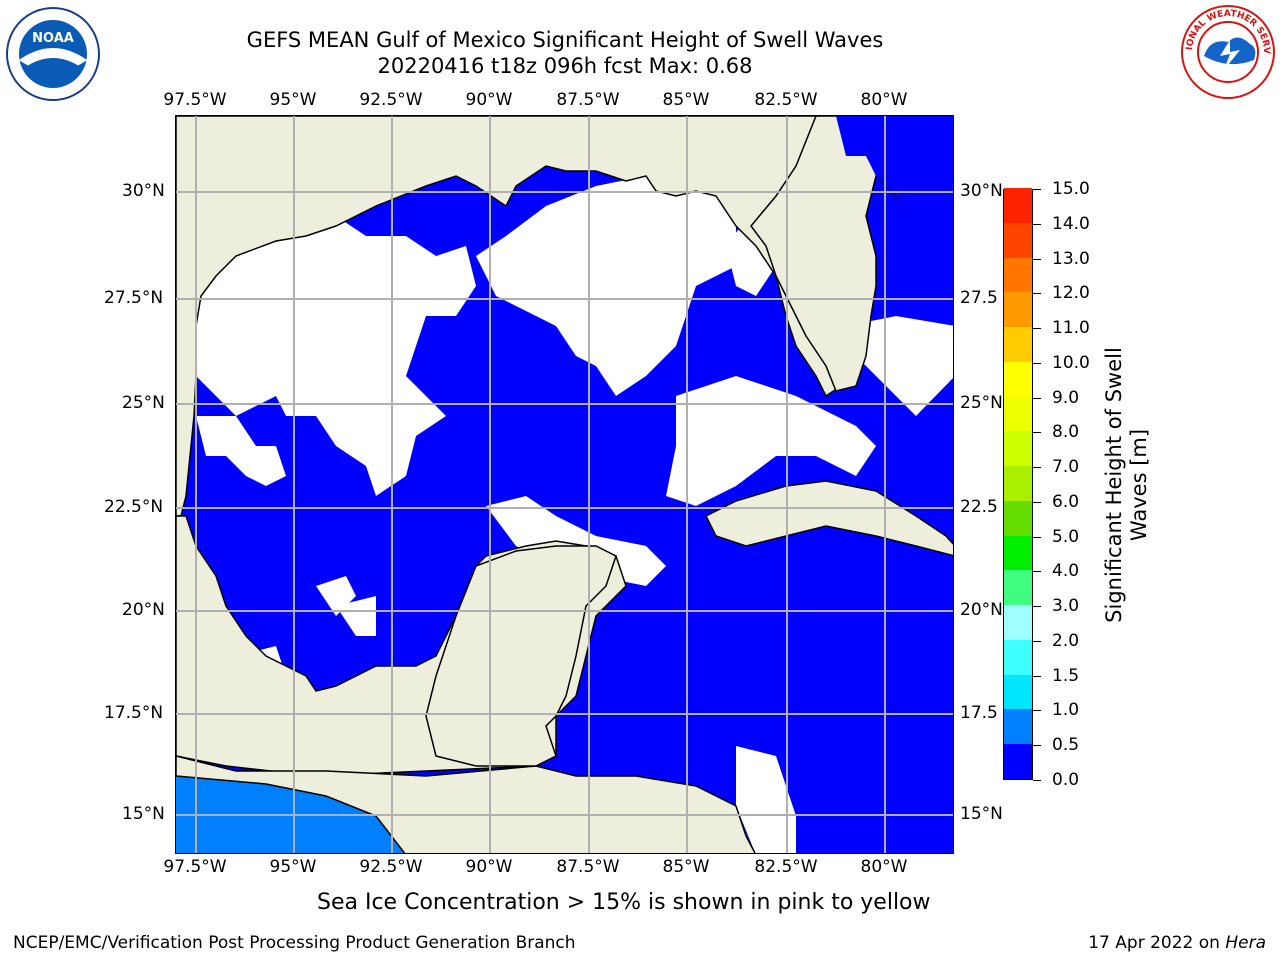 The height and width of the screenshot is (960, 1280). Describe the element at coordinates (1245, 943) in the screenshot. I see `footer-machine: Hera` at that location.